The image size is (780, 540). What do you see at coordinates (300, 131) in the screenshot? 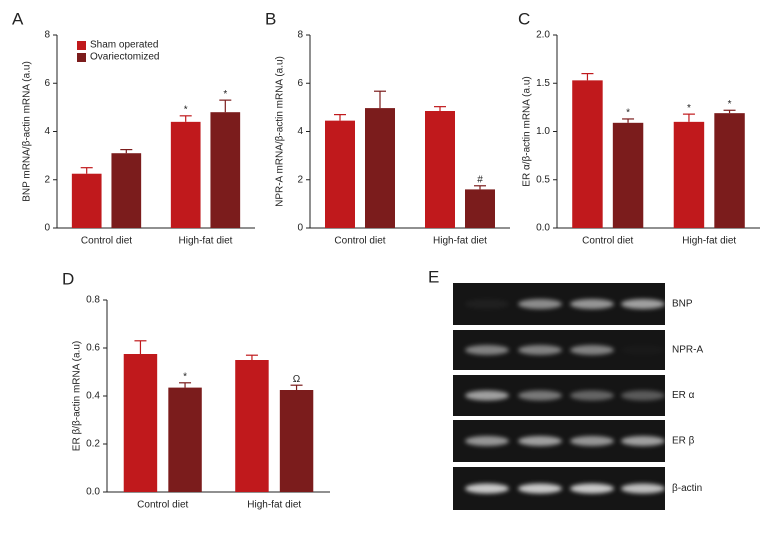
I see `y-tick-label: 4` at bounding box center [300, 131].